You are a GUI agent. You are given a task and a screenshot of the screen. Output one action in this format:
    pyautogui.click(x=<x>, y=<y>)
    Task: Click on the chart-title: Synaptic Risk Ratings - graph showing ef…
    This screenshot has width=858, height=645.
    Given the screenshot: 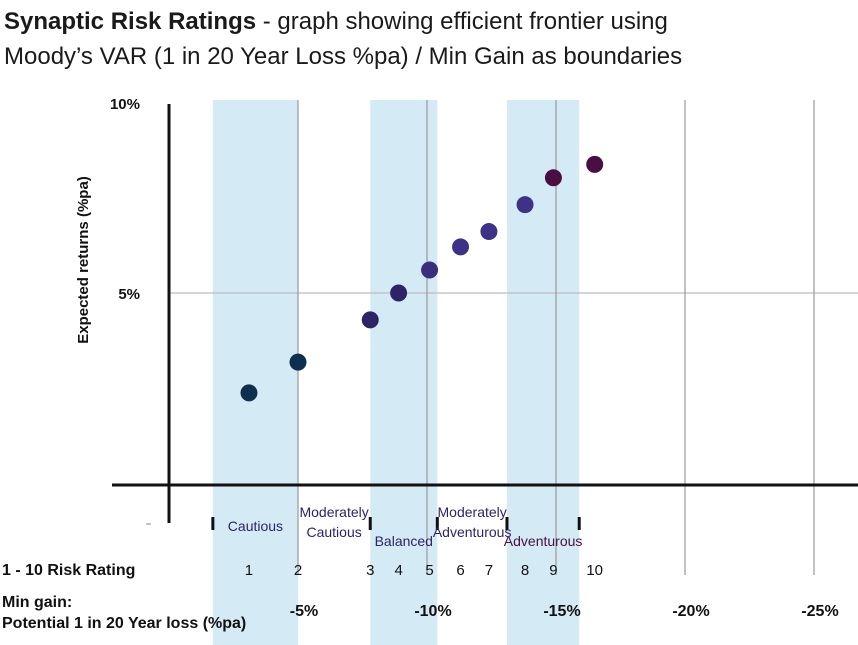 What is the action you would take?
    pyautogui.click(x=343, y=39)
    